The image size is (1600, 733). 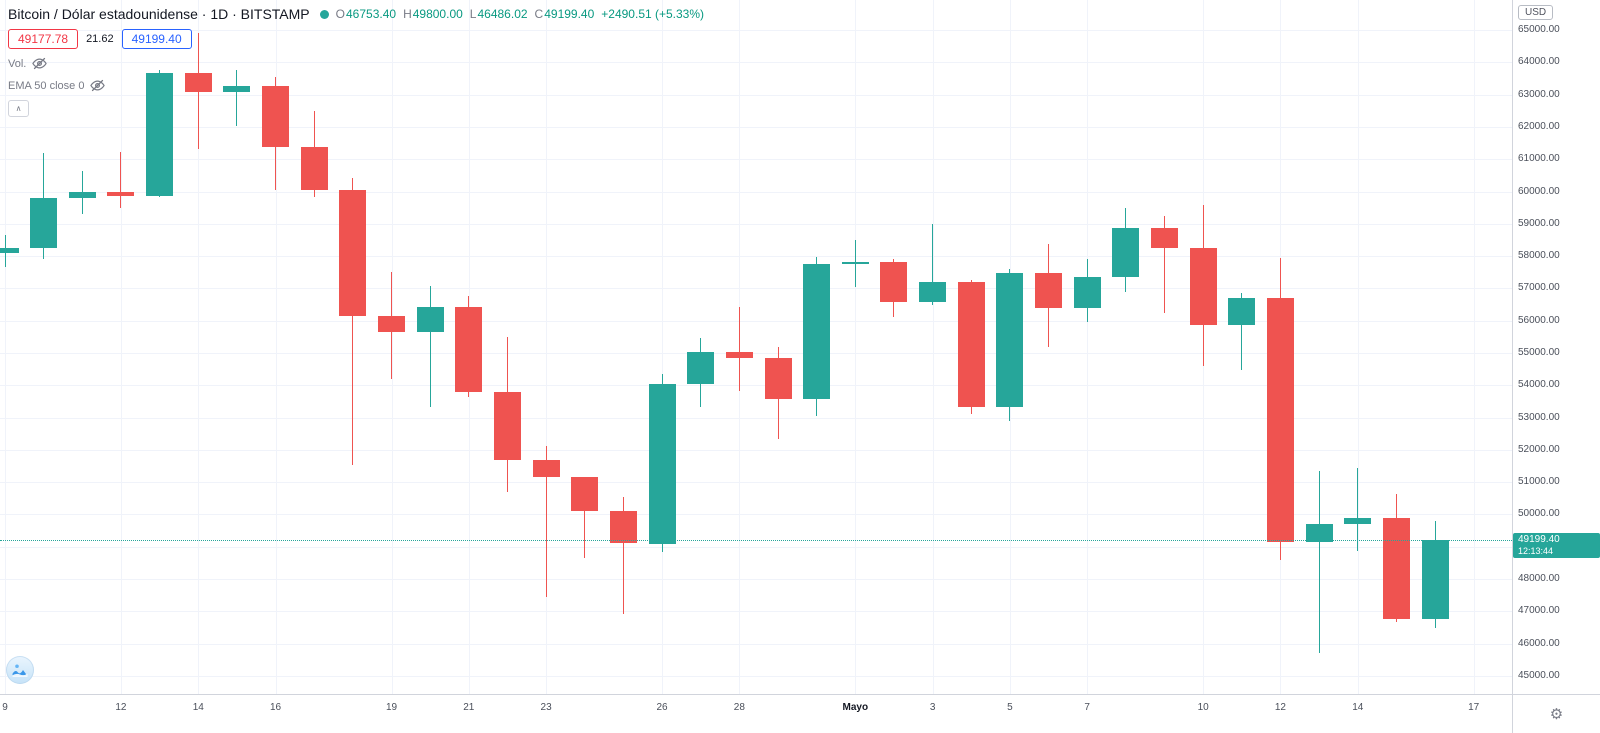 I want to click on time-tick-label: 21, so click(x=469, y=707).